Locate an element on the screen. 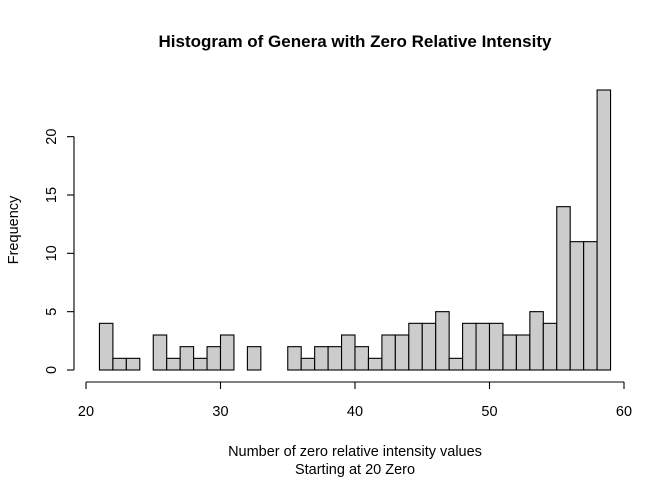 This screenshot has height=480, width=672. y-tick-label: 5 is located at coordinates (52, 312).